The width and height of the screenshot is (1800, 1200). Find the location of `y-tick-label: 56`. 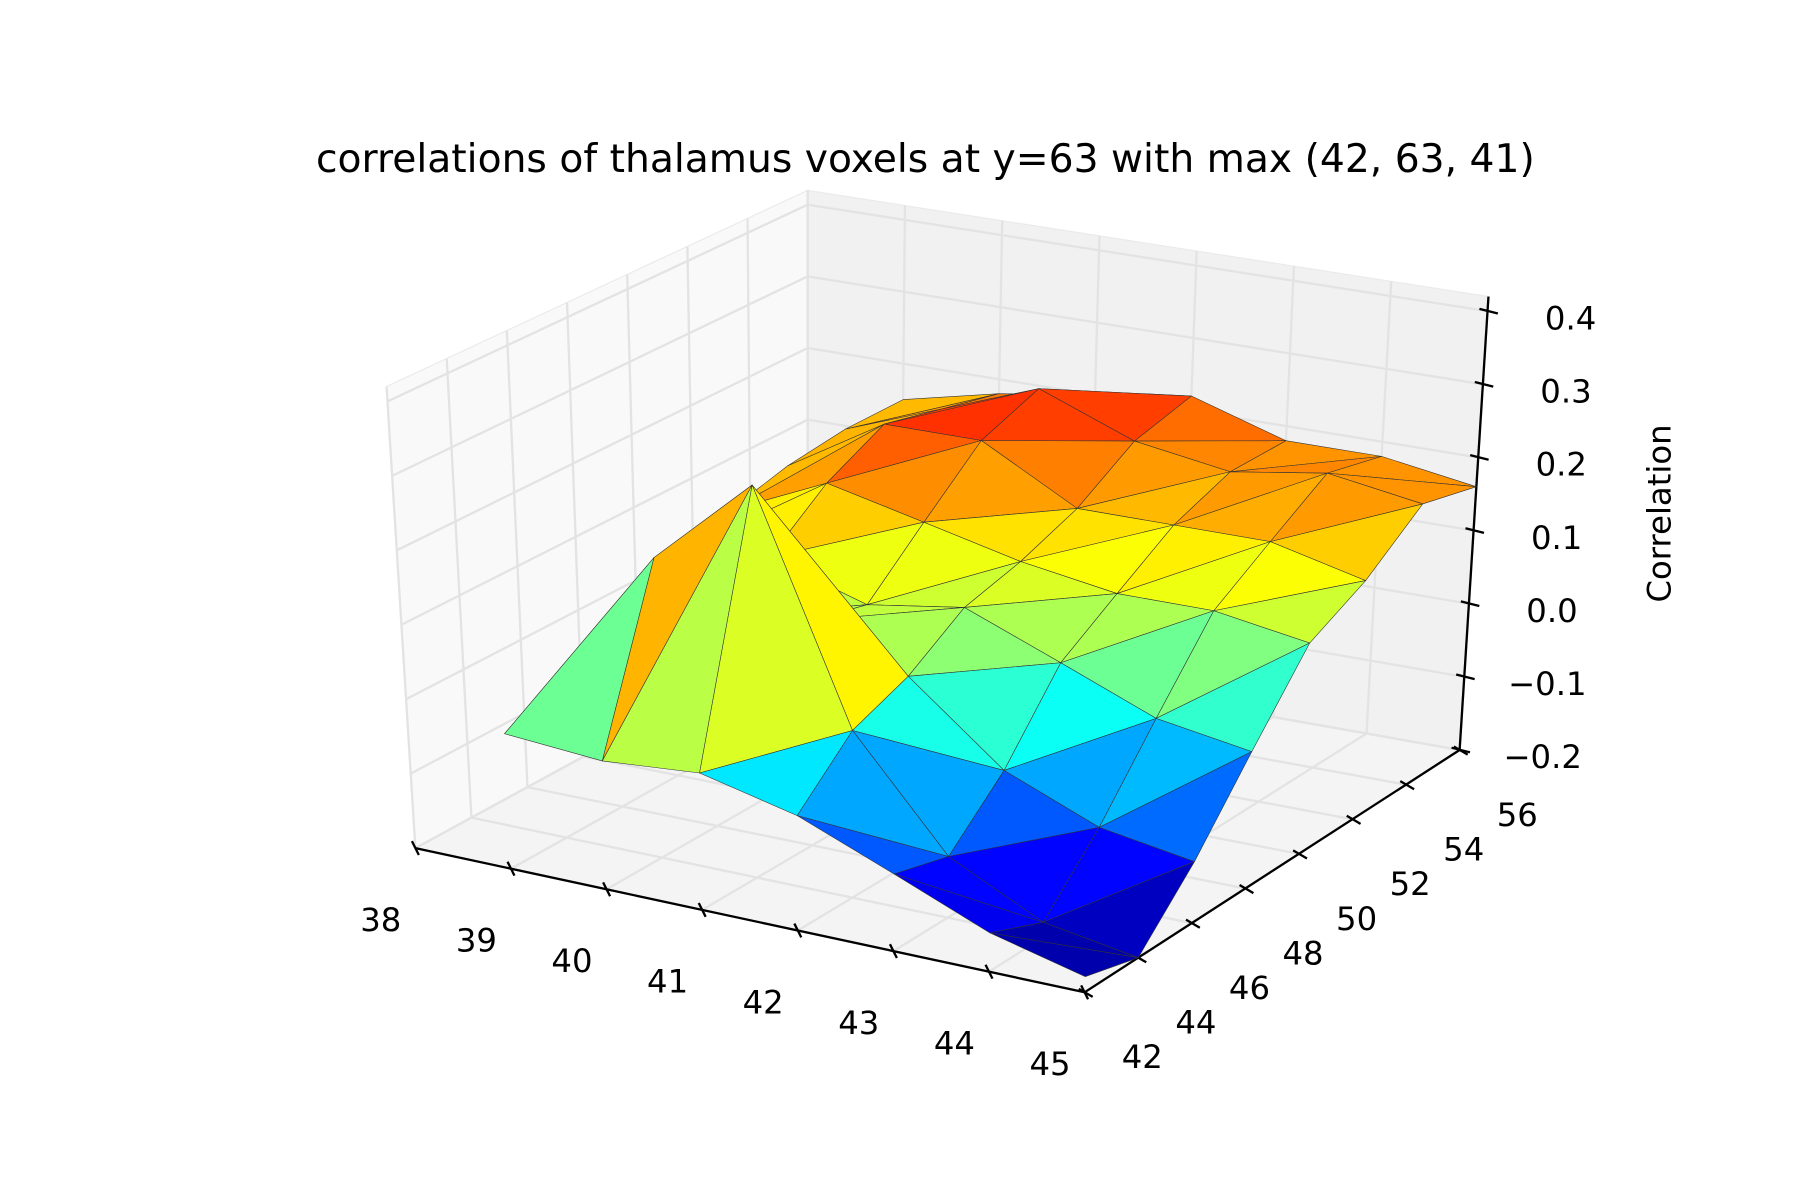

y-tick-label: 56 is located at coordinates (1517, 815).